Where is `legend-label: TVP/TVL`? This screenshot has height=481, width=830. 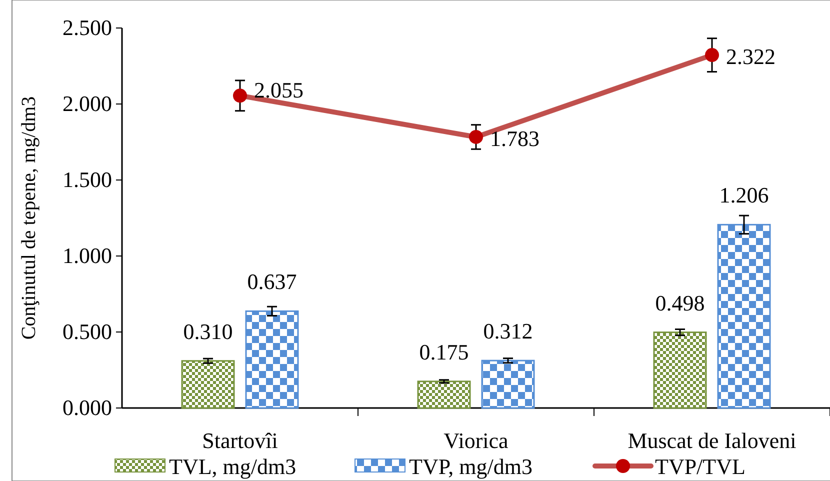 legend-label: TVP/TVL is located at coordinates (700, 466).